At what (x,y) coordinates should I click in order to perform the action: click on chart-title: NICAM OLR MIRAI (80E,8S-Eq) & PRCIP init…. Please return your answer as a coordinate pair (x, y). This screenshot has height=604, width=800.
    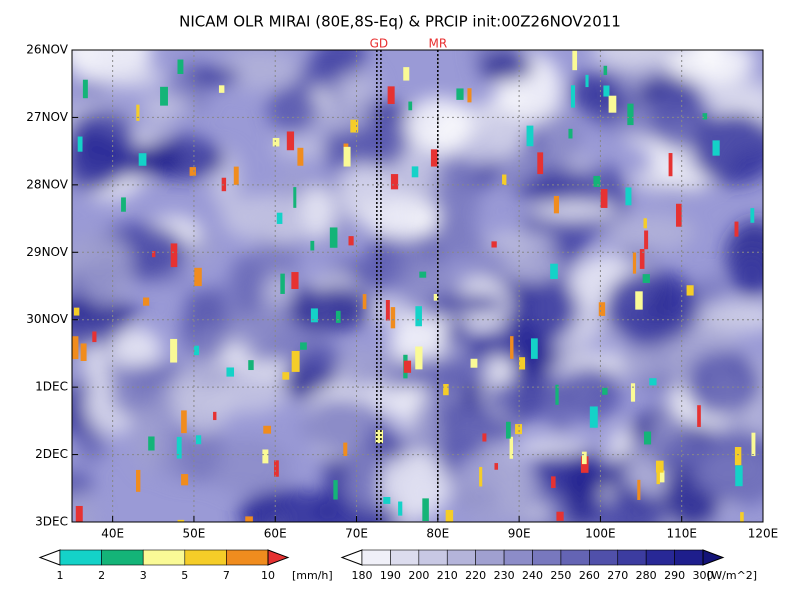
    Looking at the image, I should click on (400, 22).